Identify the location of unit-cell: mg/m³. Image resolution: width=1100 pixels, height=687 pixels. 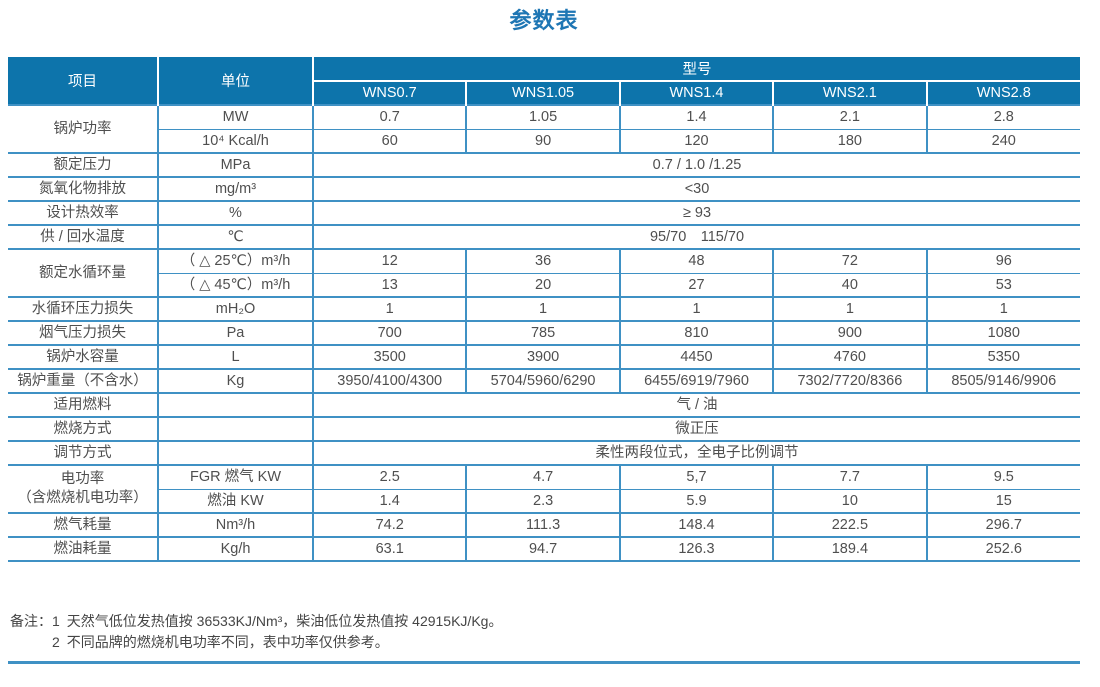
(235, 188).